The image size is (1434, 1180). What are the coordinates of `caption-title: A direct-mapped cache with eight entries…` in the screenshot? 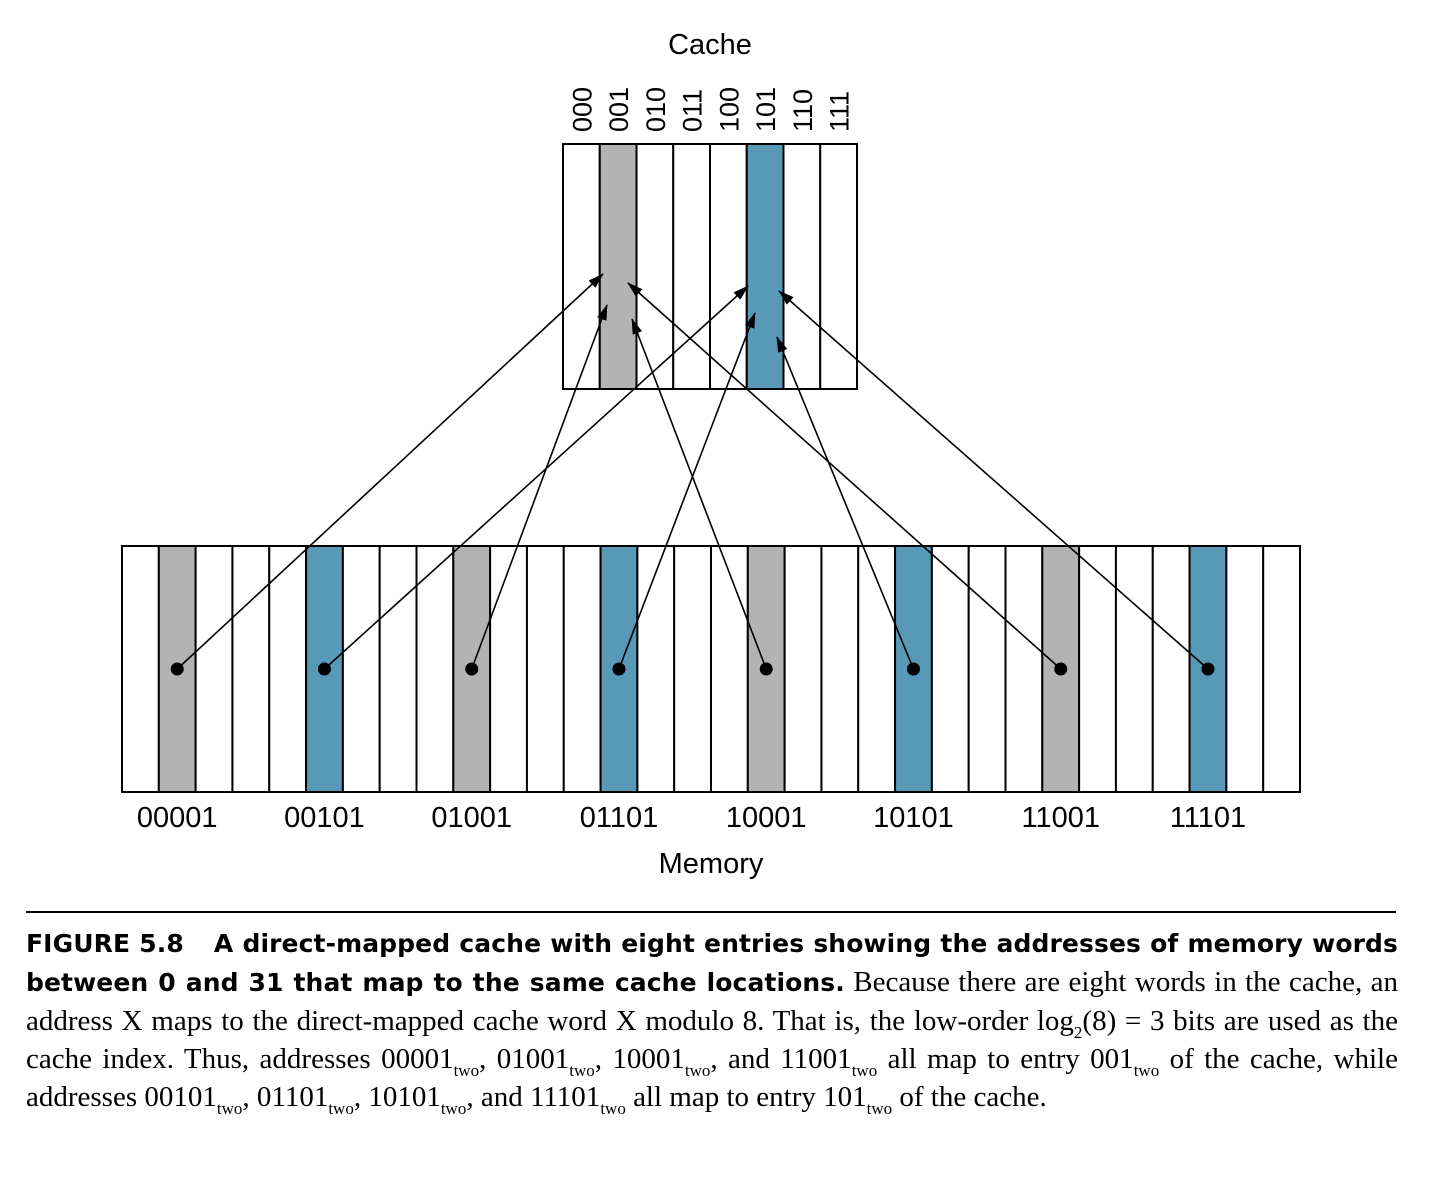 It's located at (712, 963).